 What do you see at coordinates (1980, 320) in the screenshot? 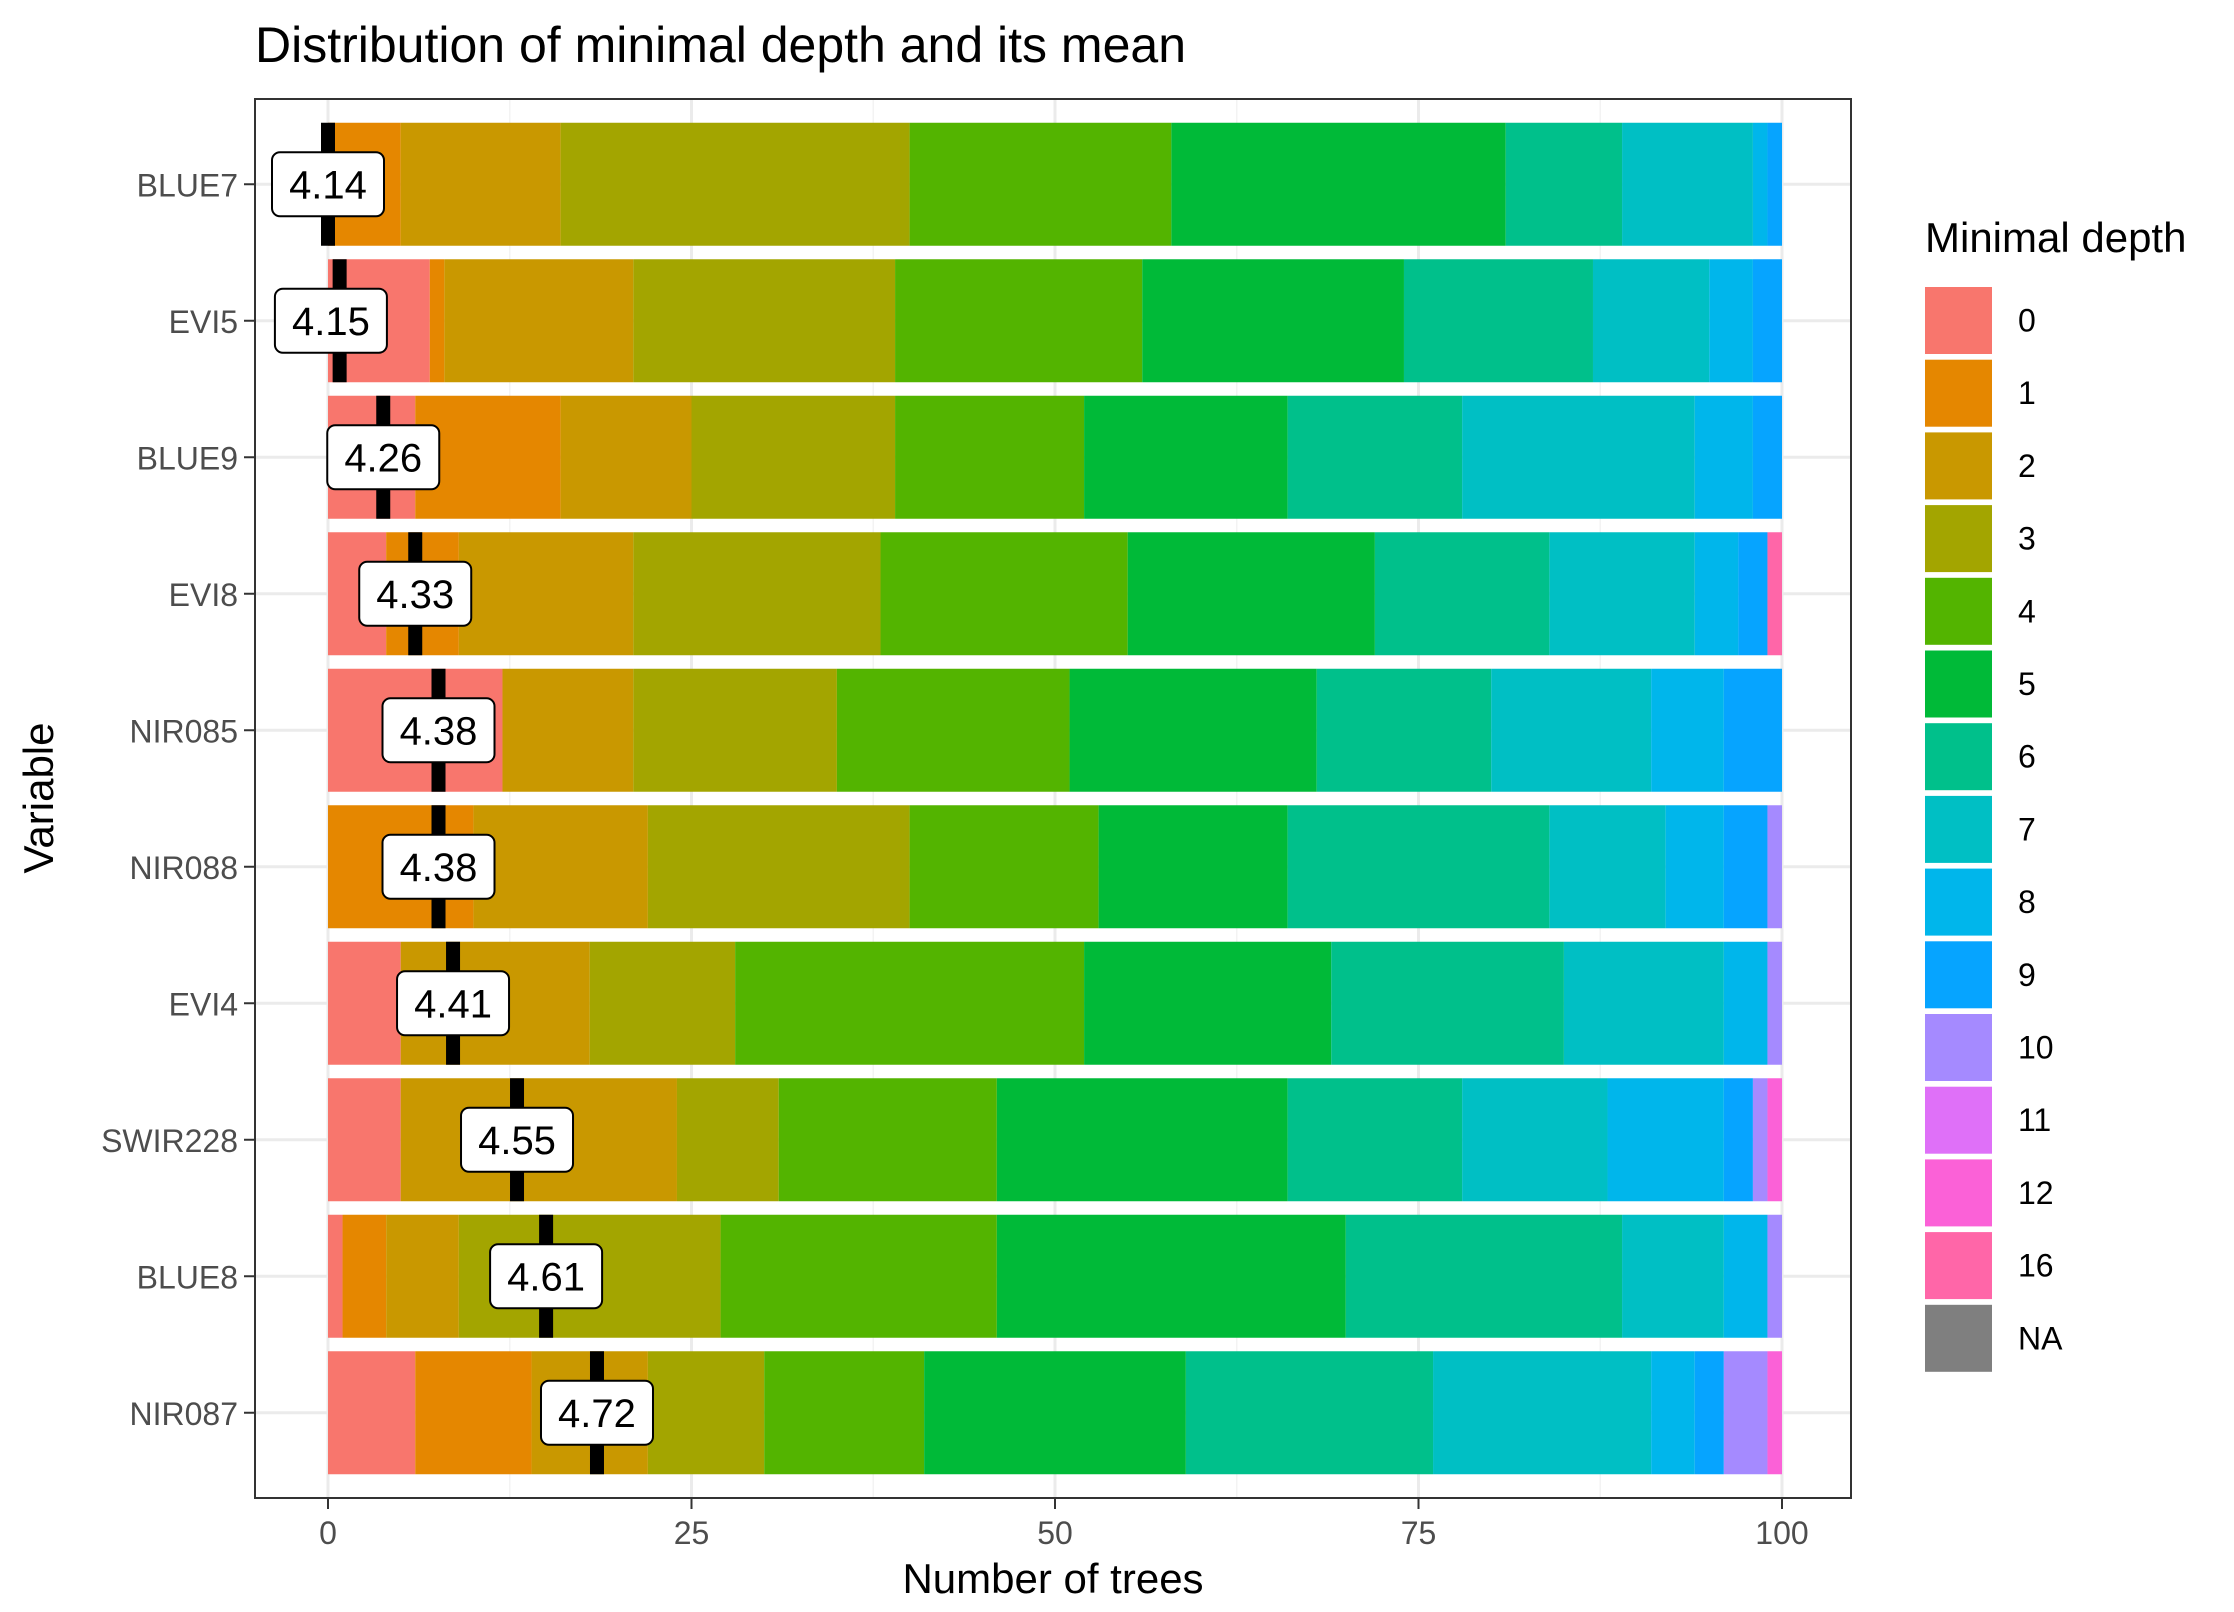
I see `legend-item: 0` at bounding box center [1980, 320].